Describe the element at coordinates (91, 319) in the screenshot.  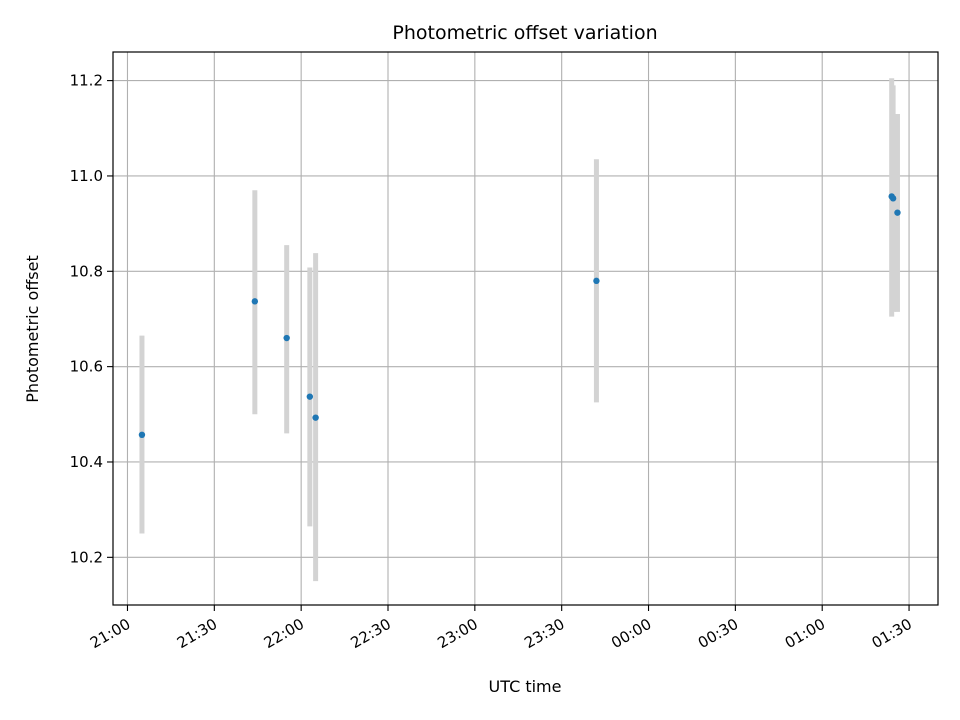
I see `y-axis-ticks: 10.2 10.4 10.6 10.8 11.0 11.2` at that location.